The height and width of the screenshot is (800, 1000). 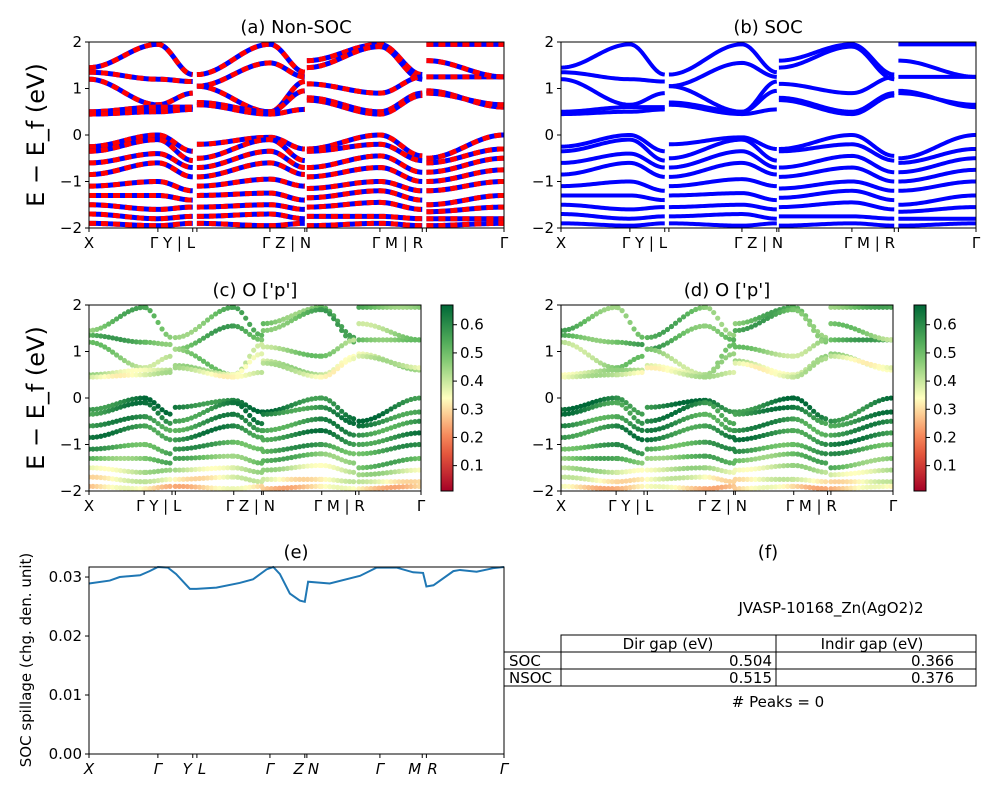 I want to click on y-tick-label: −2, so click(x=543, y=491).